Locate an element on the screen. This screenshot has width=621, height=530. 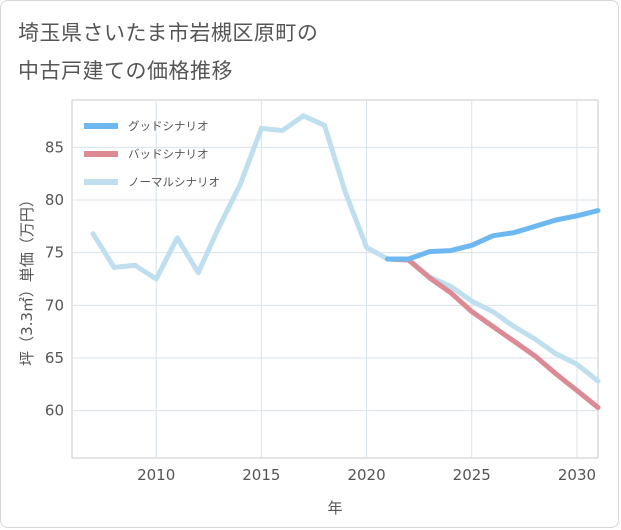
x-tick-label-2025: 2025 is located at coordinates (472, 475).